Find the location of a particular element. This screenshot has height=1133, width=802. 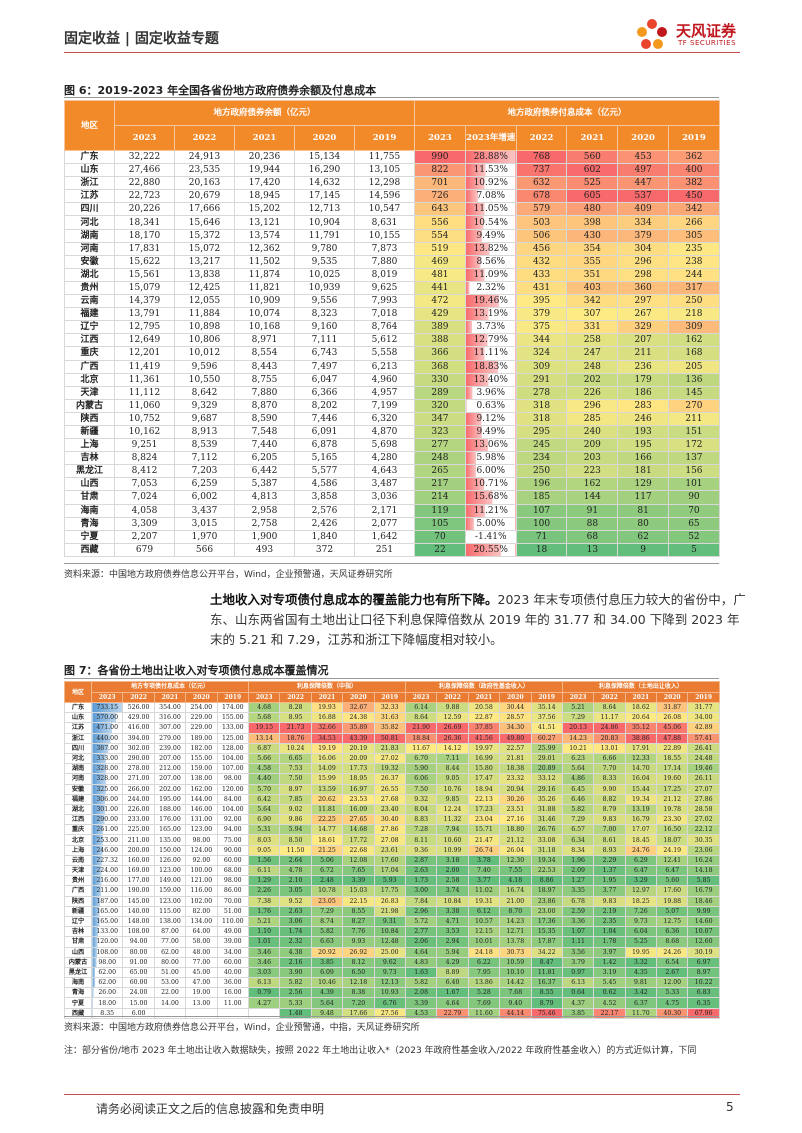

value-cell: 6,002 is located at coordinates (204, 497).